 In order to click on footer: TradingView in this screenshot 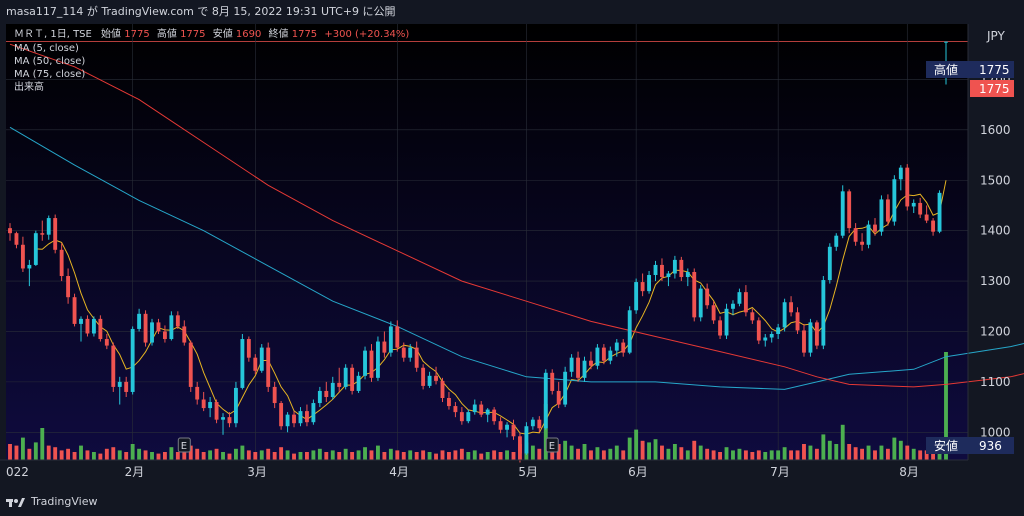, I will do `click(512, 502)`.